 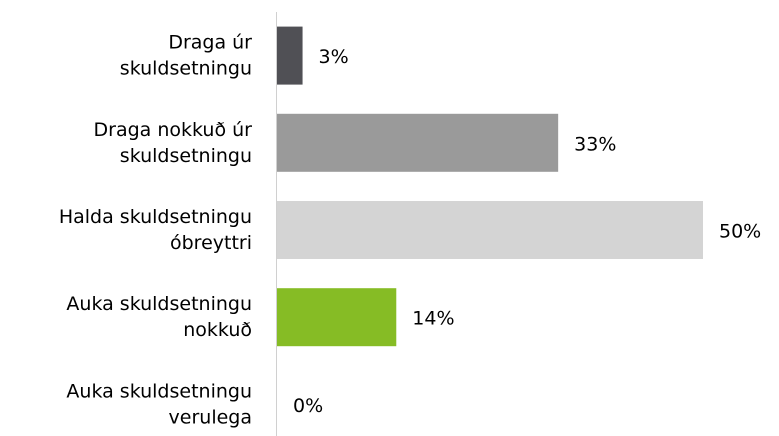 What do you see at coordinates (155, 217) in the screenshot?
I see `category-label-line: Halda skuldsetningu` at bounding box center [155, 217].